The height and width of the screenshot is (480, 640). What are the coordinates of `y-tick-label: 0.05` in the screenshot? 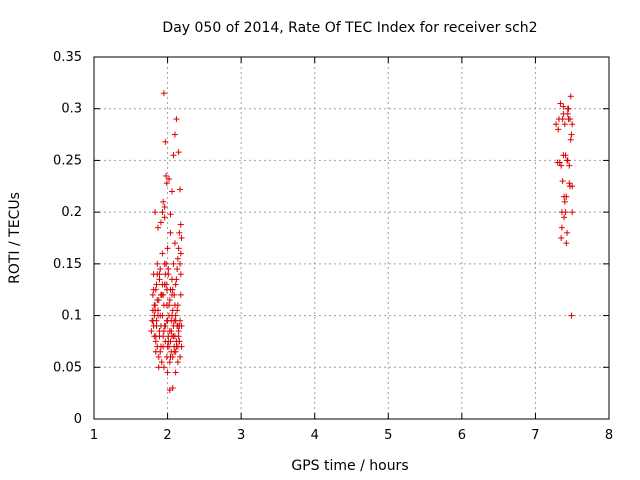 It's located at (67, 367).